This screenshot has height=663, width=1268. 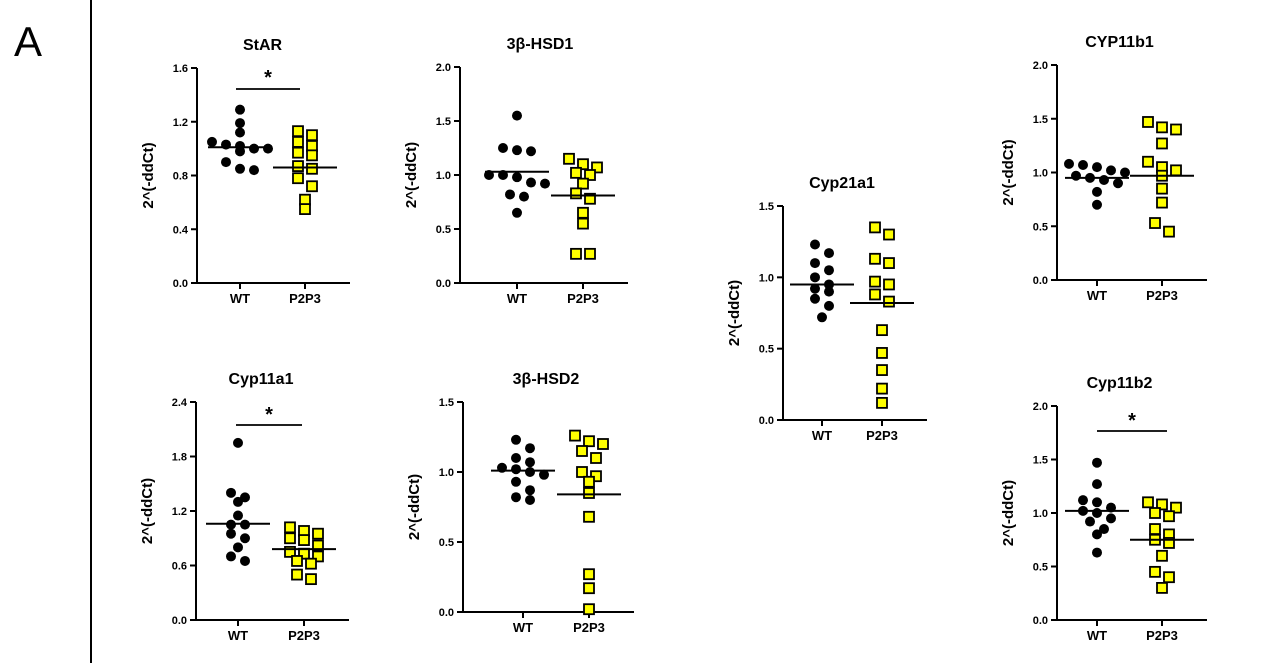 What do you see at coordinates (179, 512) in the screenshot?
I see `y-tick-label: 1.2` at bounding box center [179, 512].